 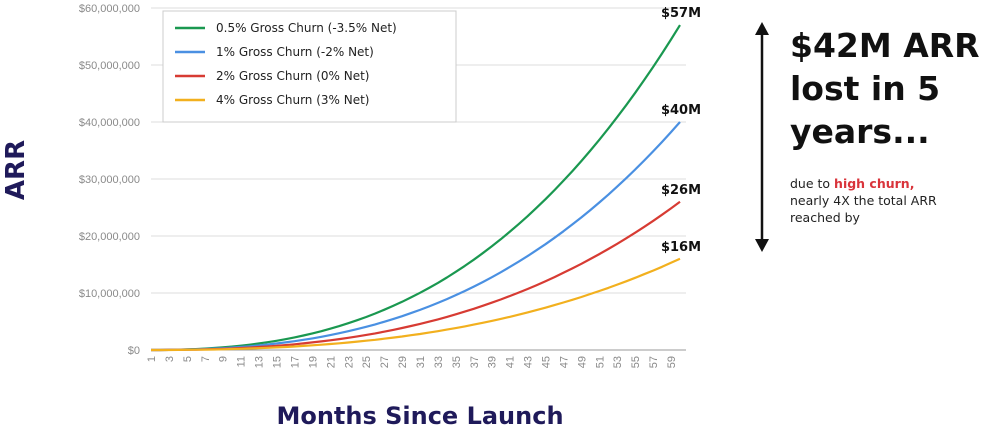 What do you see at coordinates (367, 362) in the screenshot?
I see `x-tick-label: 25` at bounding box center [367, 362].